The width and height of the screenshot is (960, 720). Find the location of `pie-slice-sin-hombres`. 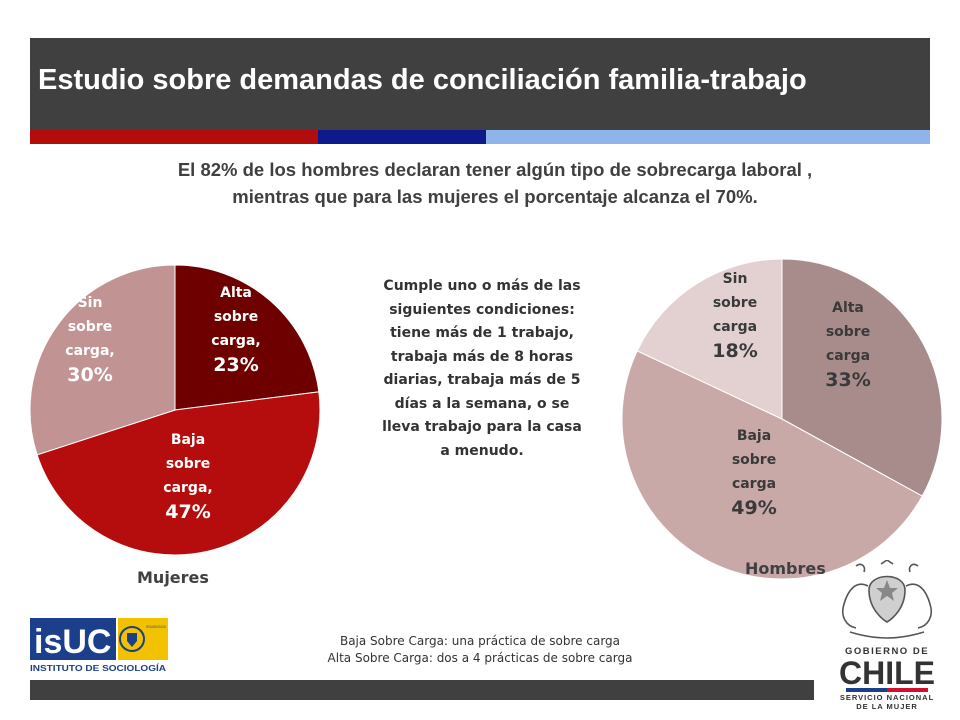

pie-slice-sin-hombres is located at coordinates (709, 339).